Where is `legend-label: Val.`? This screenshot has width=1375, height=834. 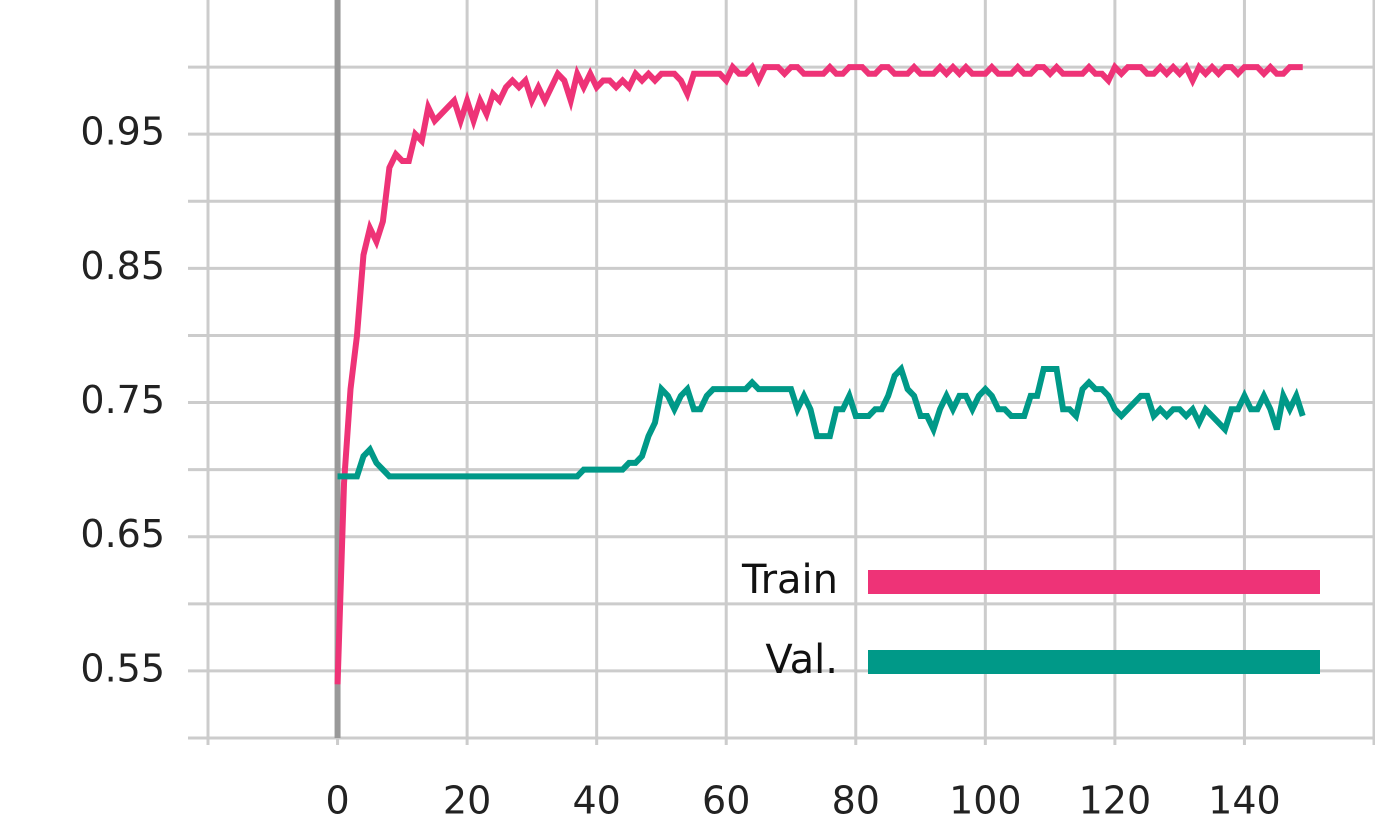
legend-label: Val. is located at coordinates (801, 660).